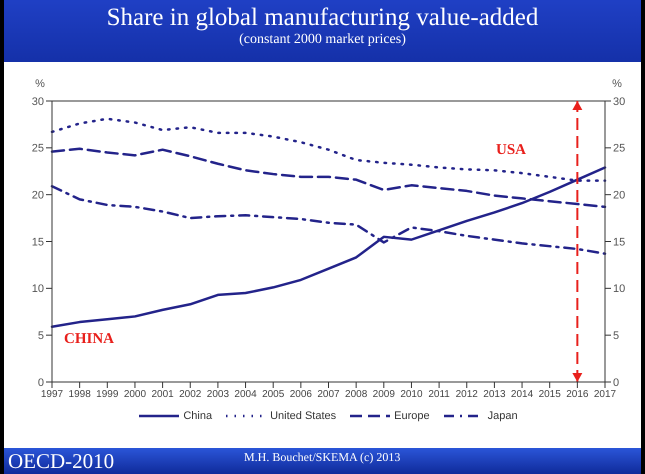 The height and width of the screenshot is (474, 645). What do you see at coordinates (356, 394) in the screenshot?
I see `x-tick-label: 2008` at bounding box center [356, 394].